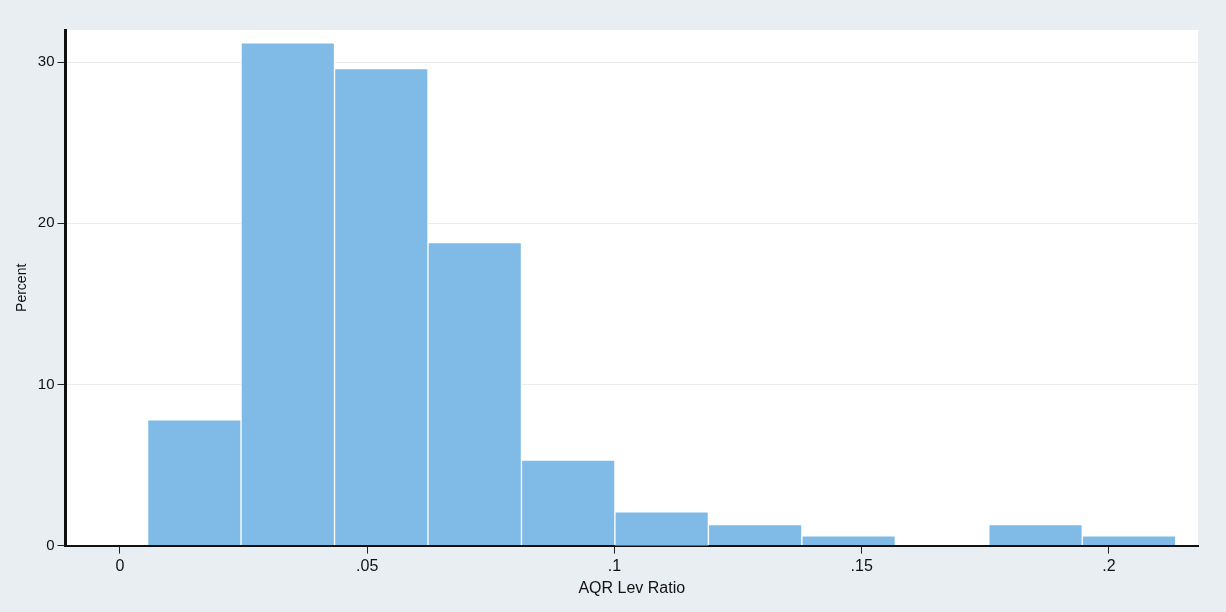  What do you see at coordinates (46, 61) in the screenshot?
I see `y-tick-label: 30` at bounding box center [46, 61].